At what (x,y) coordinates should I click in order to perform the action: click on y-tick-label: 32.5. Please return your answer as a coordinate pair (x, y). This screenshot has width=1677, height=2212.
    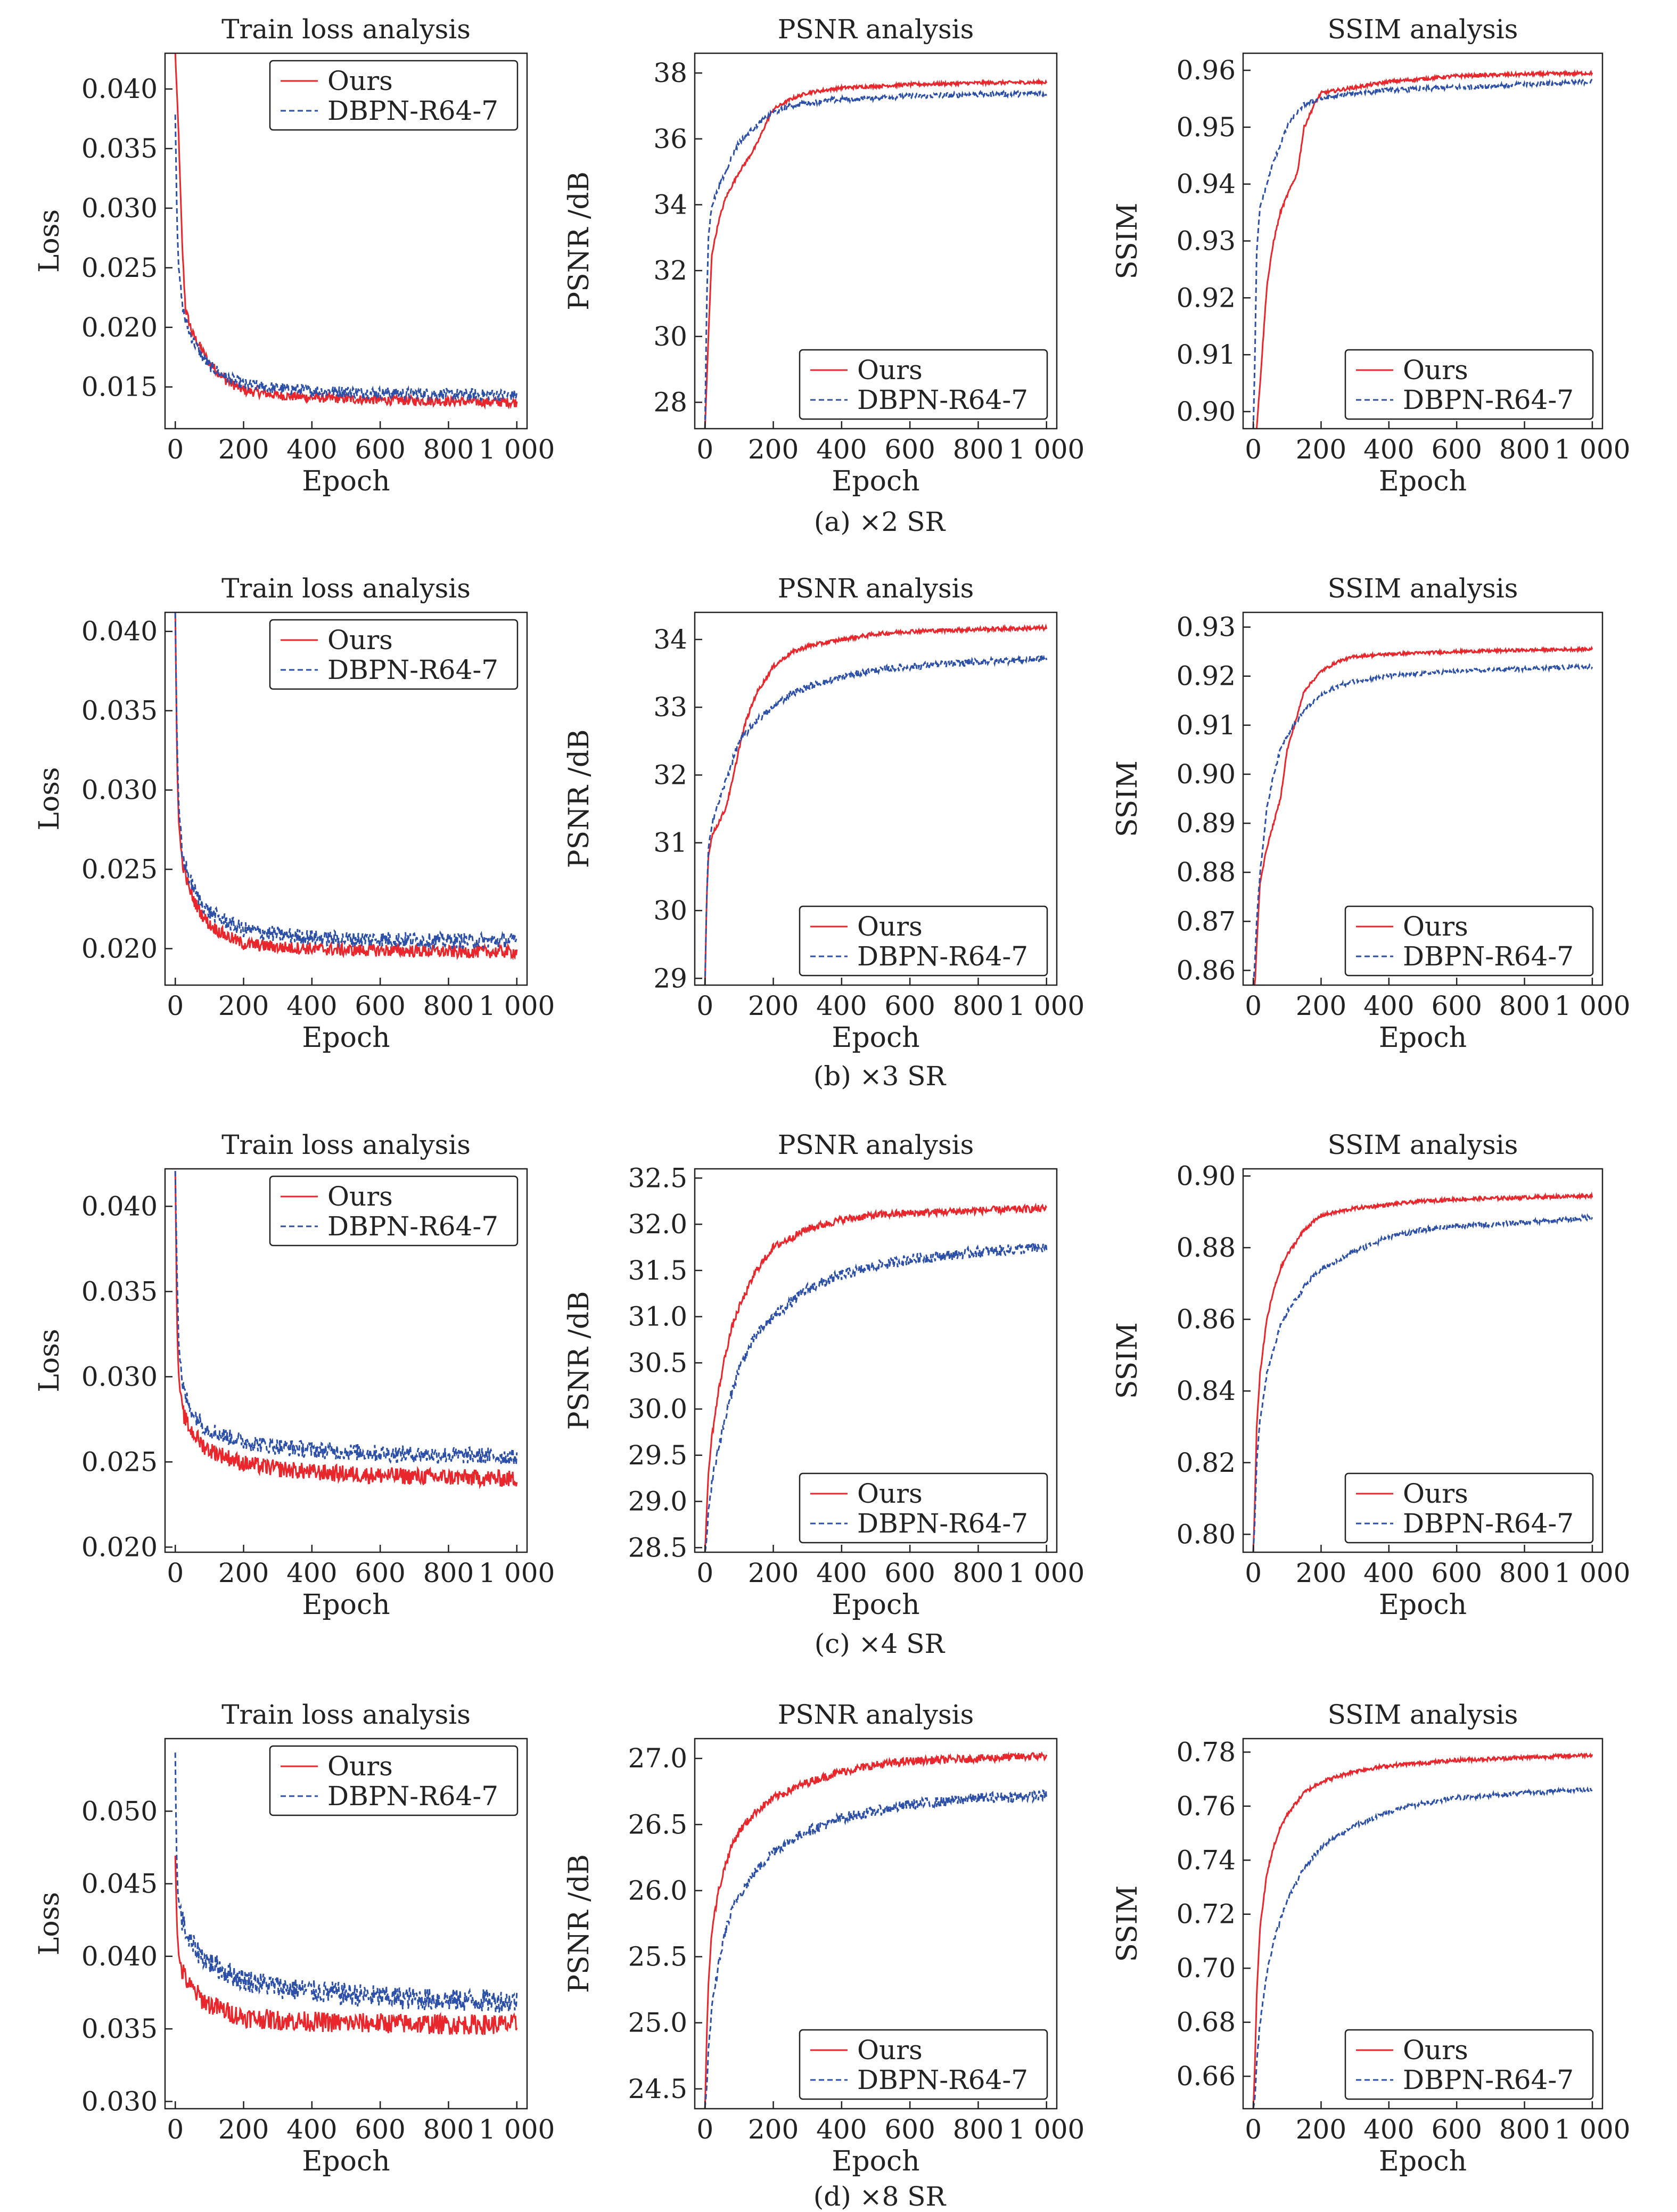
    Looking at the image, I should click on (658, 1177).